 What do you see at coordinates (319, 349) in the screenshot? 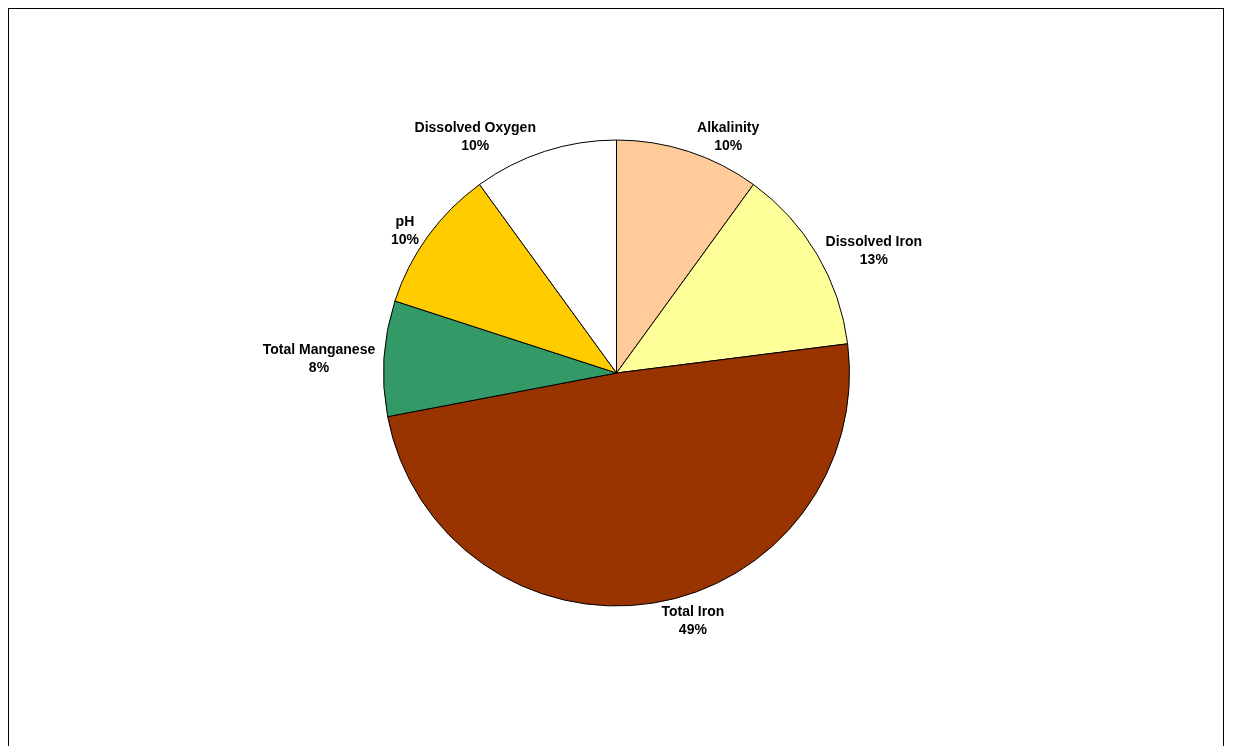
I see `slice-label: Total Manganese` at bounding box center [319, 349].